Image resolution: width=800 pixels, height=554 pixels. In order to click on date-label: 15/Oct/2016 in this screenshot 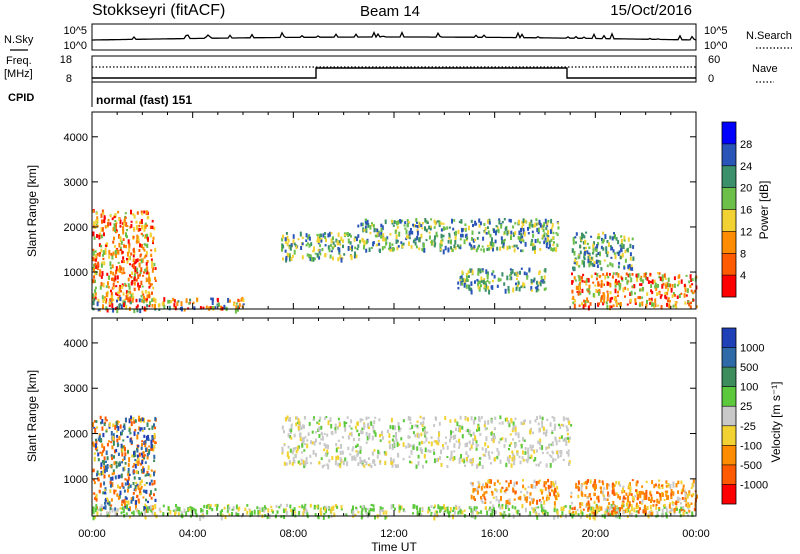, I will do `click(651, 10)`.